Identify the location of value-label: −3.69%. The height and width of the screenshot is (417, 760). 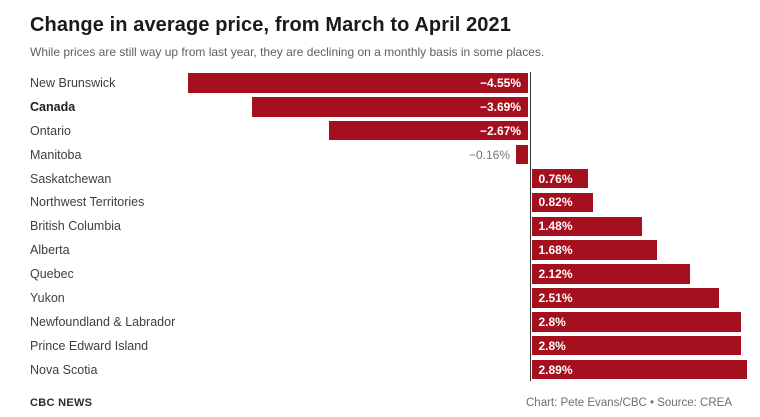
(500, 106).